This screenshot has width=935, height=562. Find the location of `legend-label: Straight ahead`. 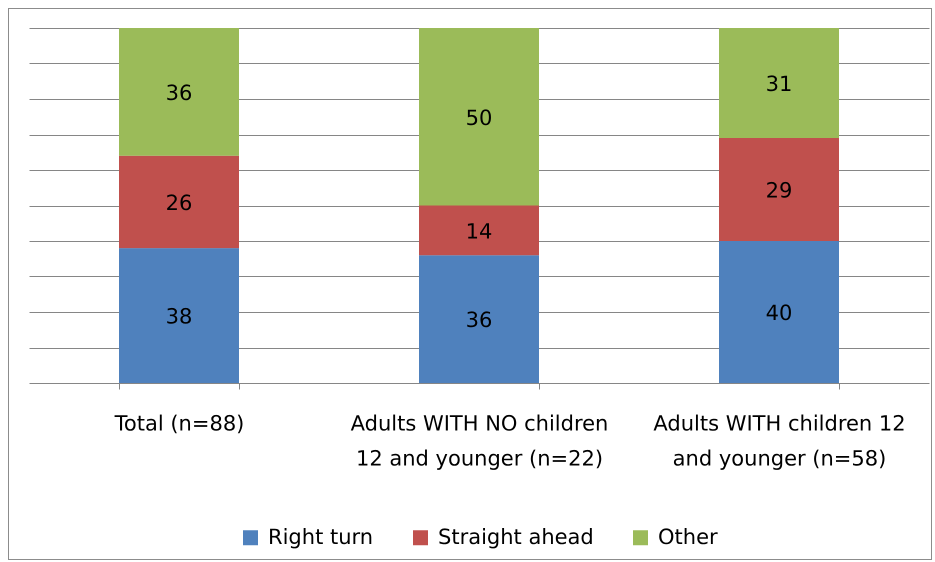

legend-label: Straight ahead is located at coordinates (516, 536).